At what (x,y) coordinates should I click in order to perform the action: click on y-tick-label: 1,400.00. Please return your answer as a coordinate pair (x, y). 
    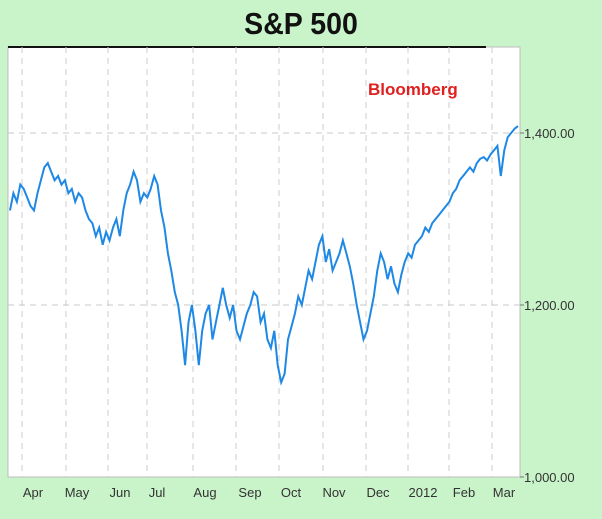
    Looking at the image, I should click on (549, 133).